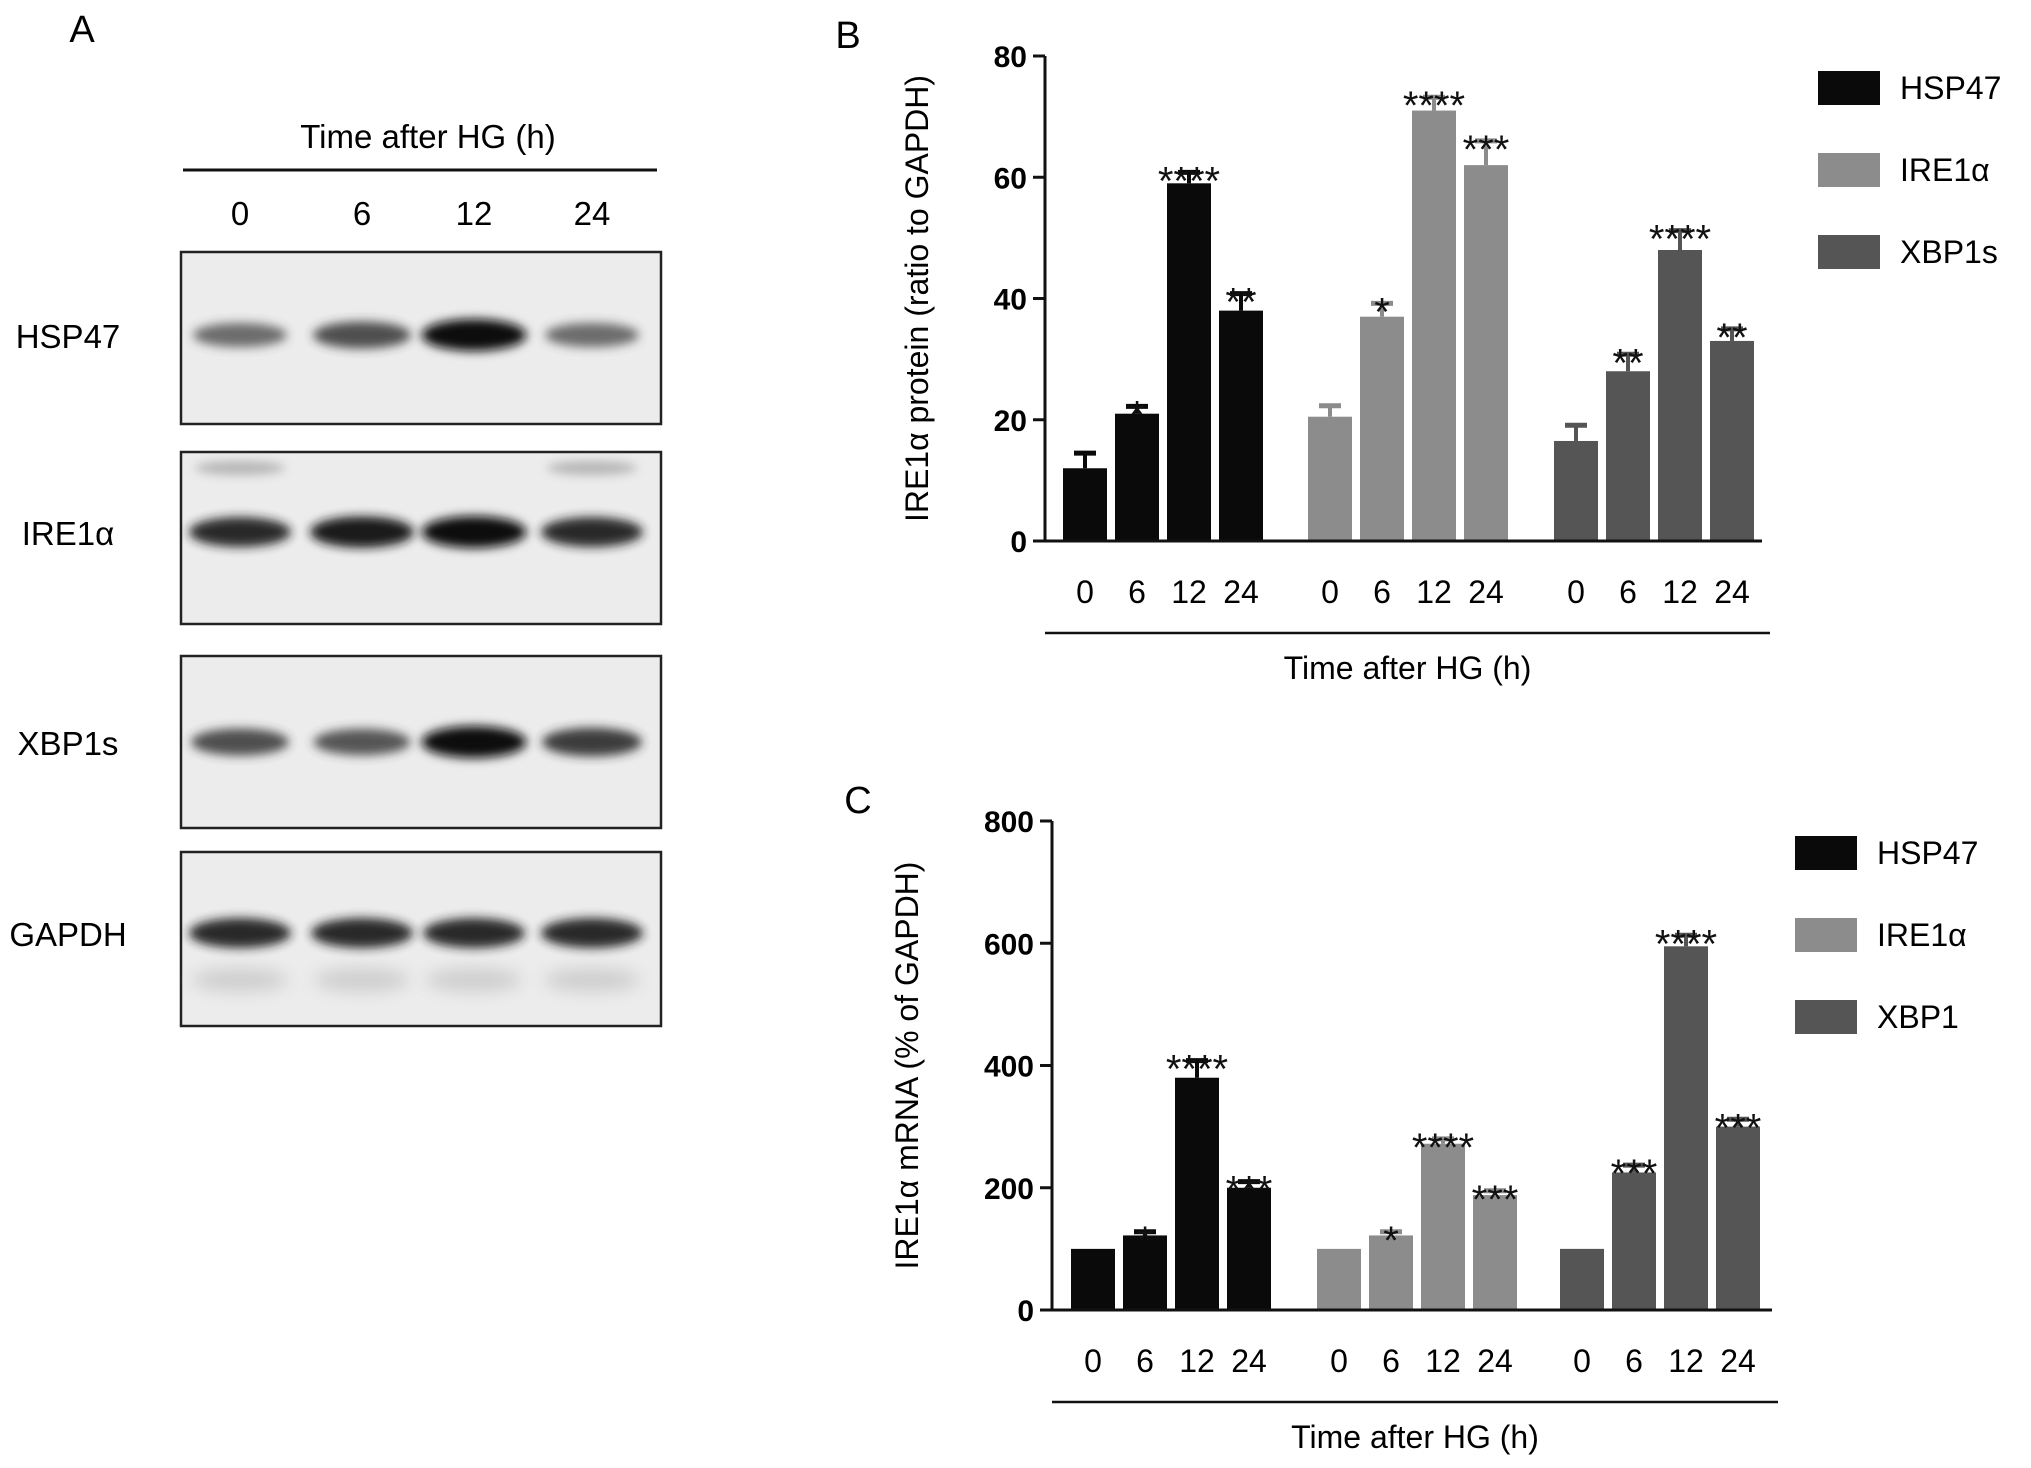 The image size is (2031, 1468). Describe the element at coordinates (917, 298) in the screenshot. I see `y-axis-title: IRE1α protein (ratio to GAPDH)` at that location.